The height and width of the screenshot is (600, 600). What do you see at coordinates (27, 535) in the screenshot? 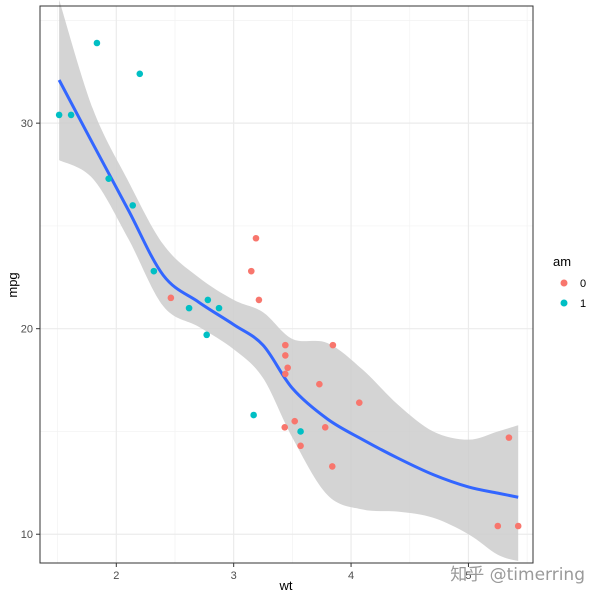
I see `y-tick-label: 10` at bounding box center [27, 535].